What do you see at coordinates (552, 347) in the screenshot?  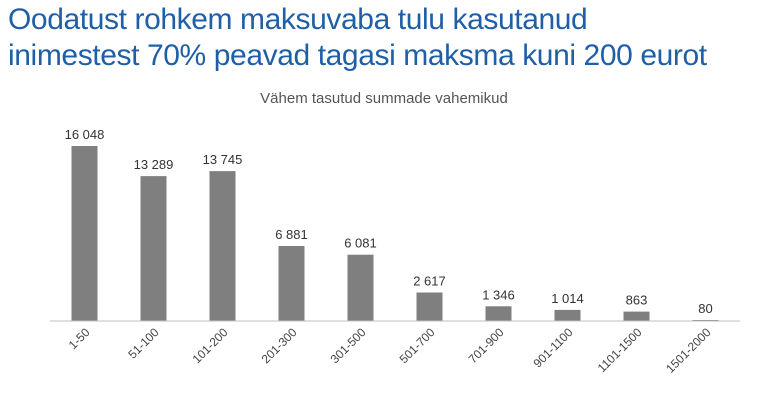 I see `tick-label-901-1100: 901-1100` at bounding box center [552, 347].